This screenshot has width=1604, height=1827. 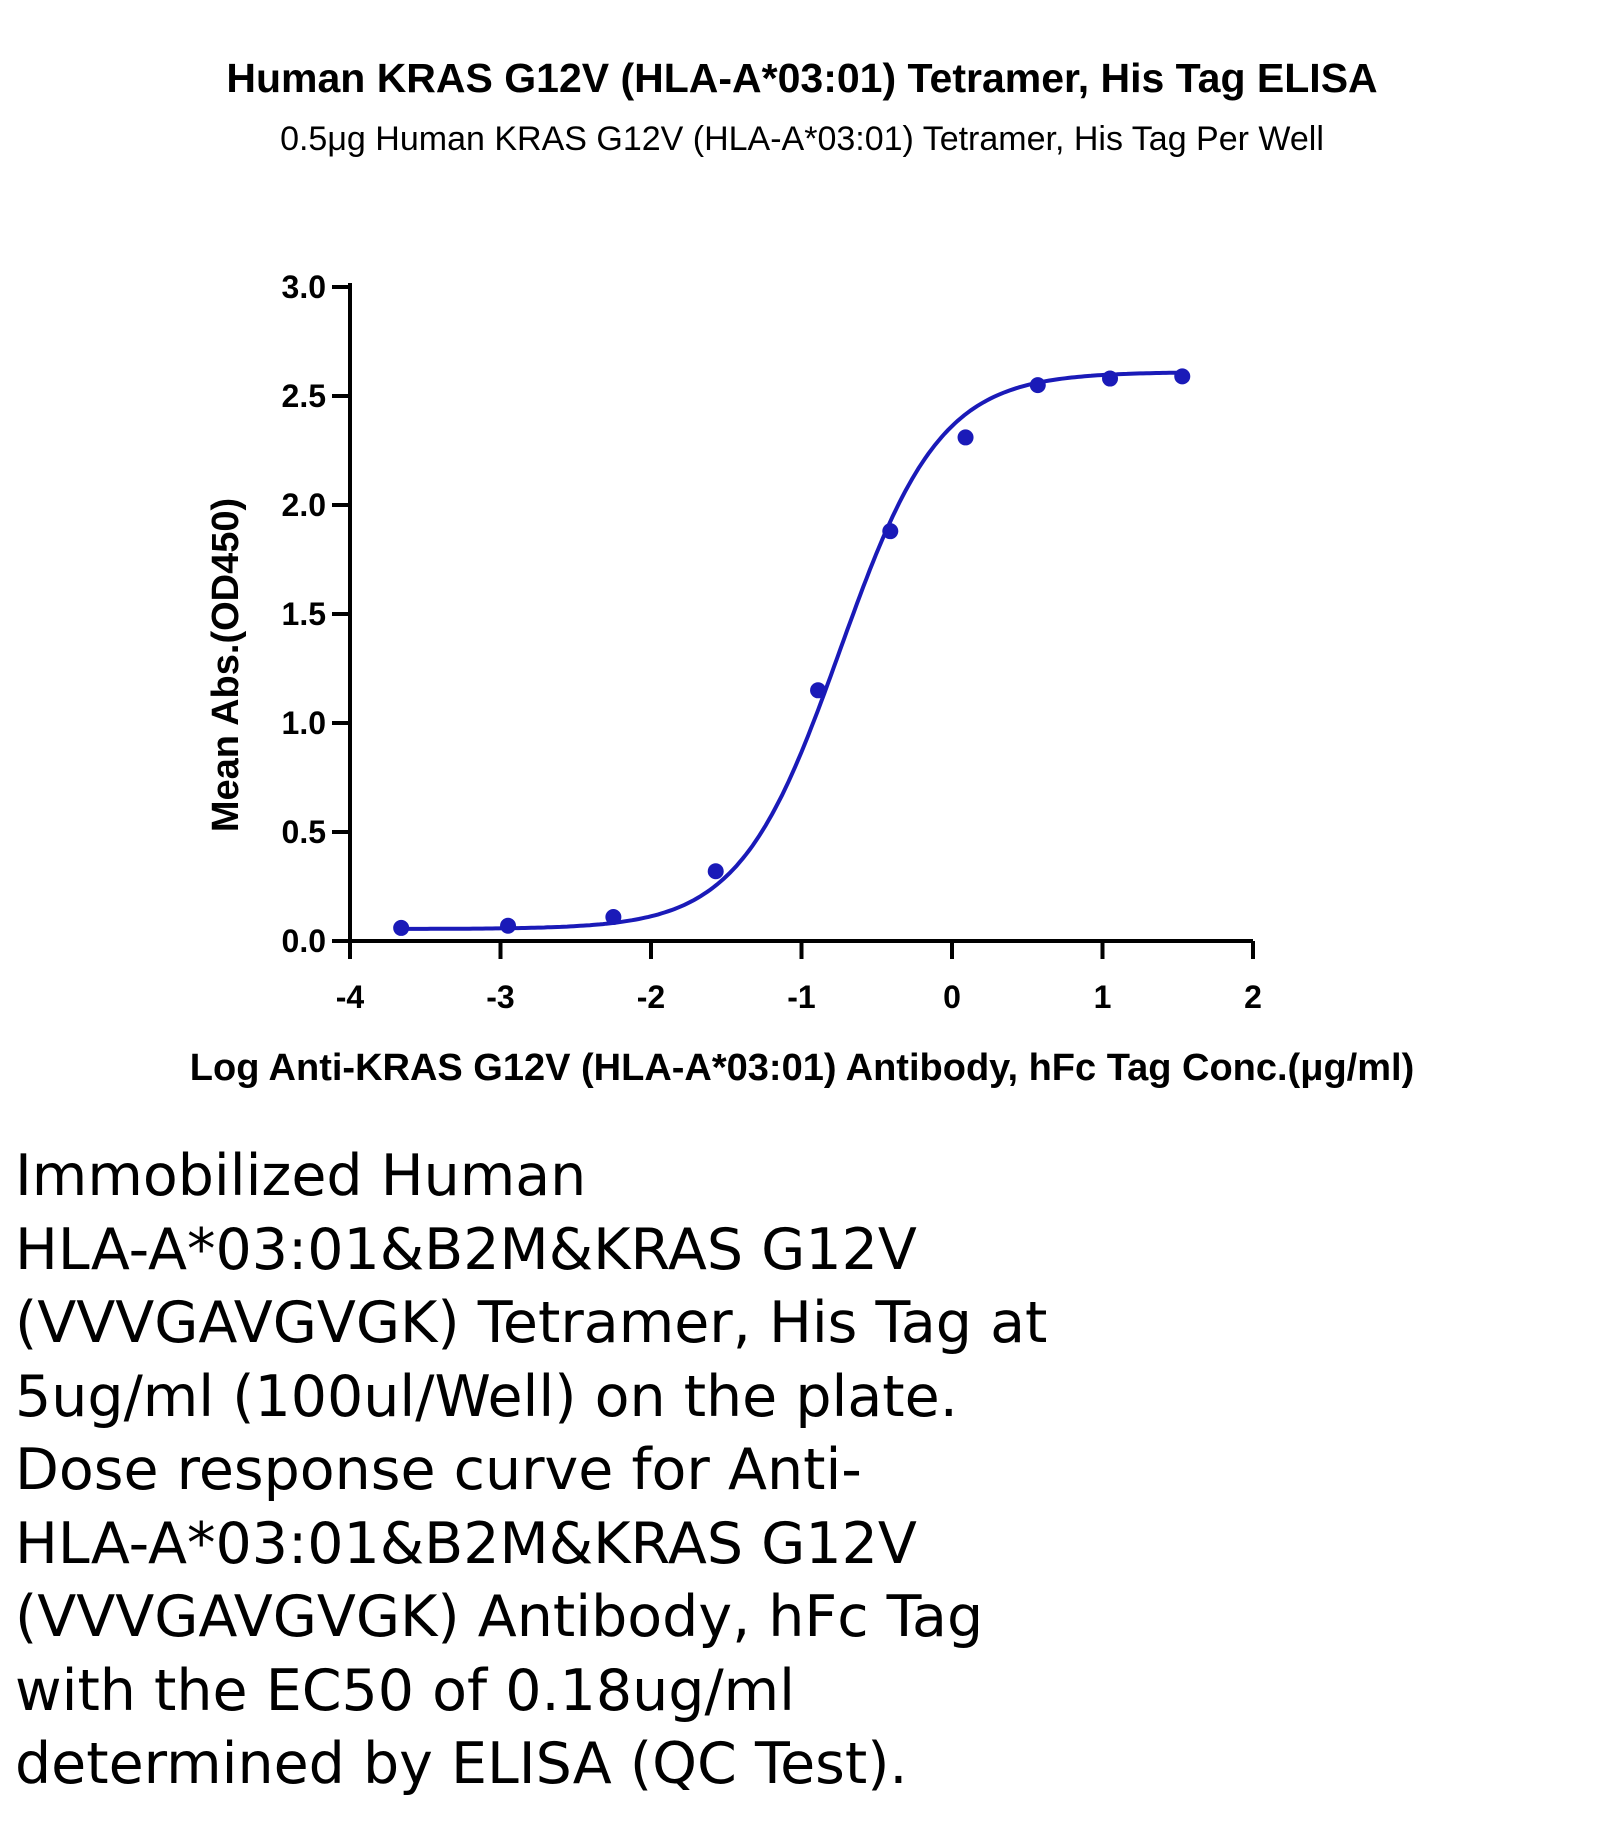 What do you see at coordinates (499, 1617) in the screenshot?
I see `caption-line: (VVVGAVGVGK) Antibody, hFc Tag` at bounding box center [499, 1617].